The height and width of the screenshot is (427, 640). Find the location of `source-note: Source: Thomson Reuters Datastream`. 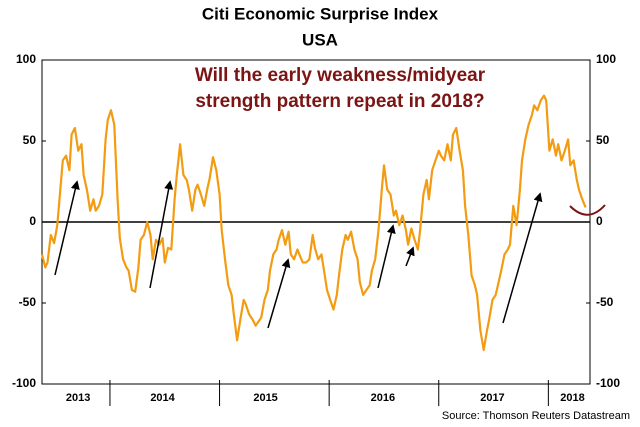

source-note: Source: Thomson Reuters Datastream is located at coordinates (536, 416).